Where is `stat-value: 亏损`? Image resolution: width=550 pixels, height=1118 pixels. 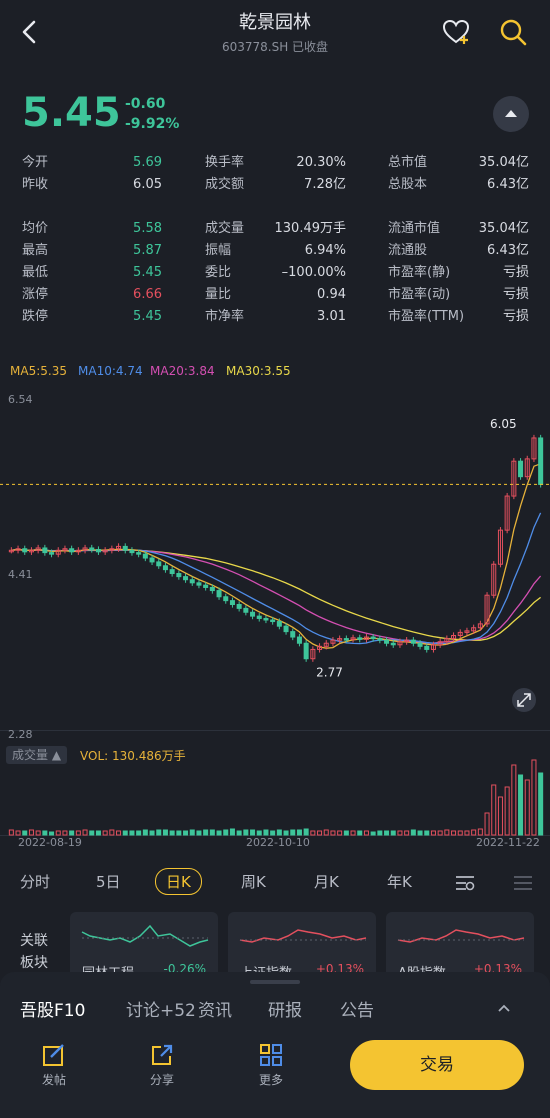
stat-value: 亏损 is located at coordinates (515, 316).